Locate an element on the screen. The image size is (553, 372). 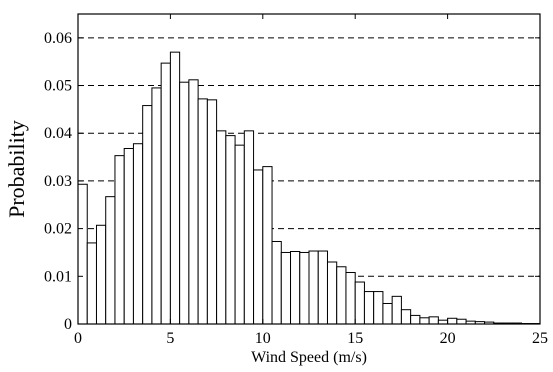
y-tick-label: 0.02 is located at coordinates (58, 229).